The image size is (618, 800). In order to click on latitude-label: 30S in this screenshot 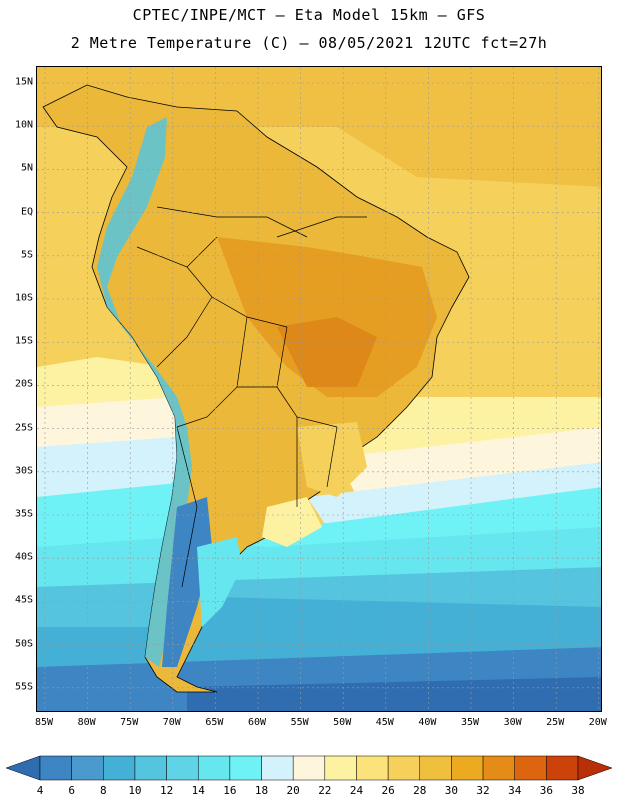, I will do `click(23, 471)`.